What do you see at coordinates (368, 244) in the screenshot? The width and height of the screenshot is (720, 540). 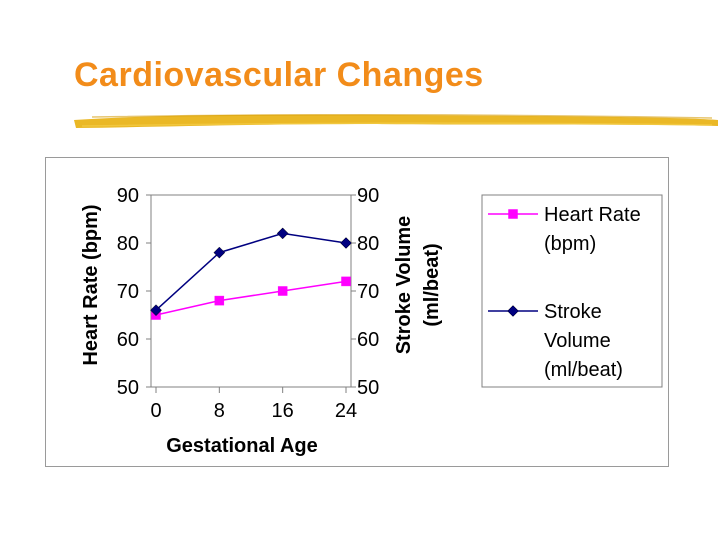 I see `y2-tick-label: 80` at bounding box center [368, 244].